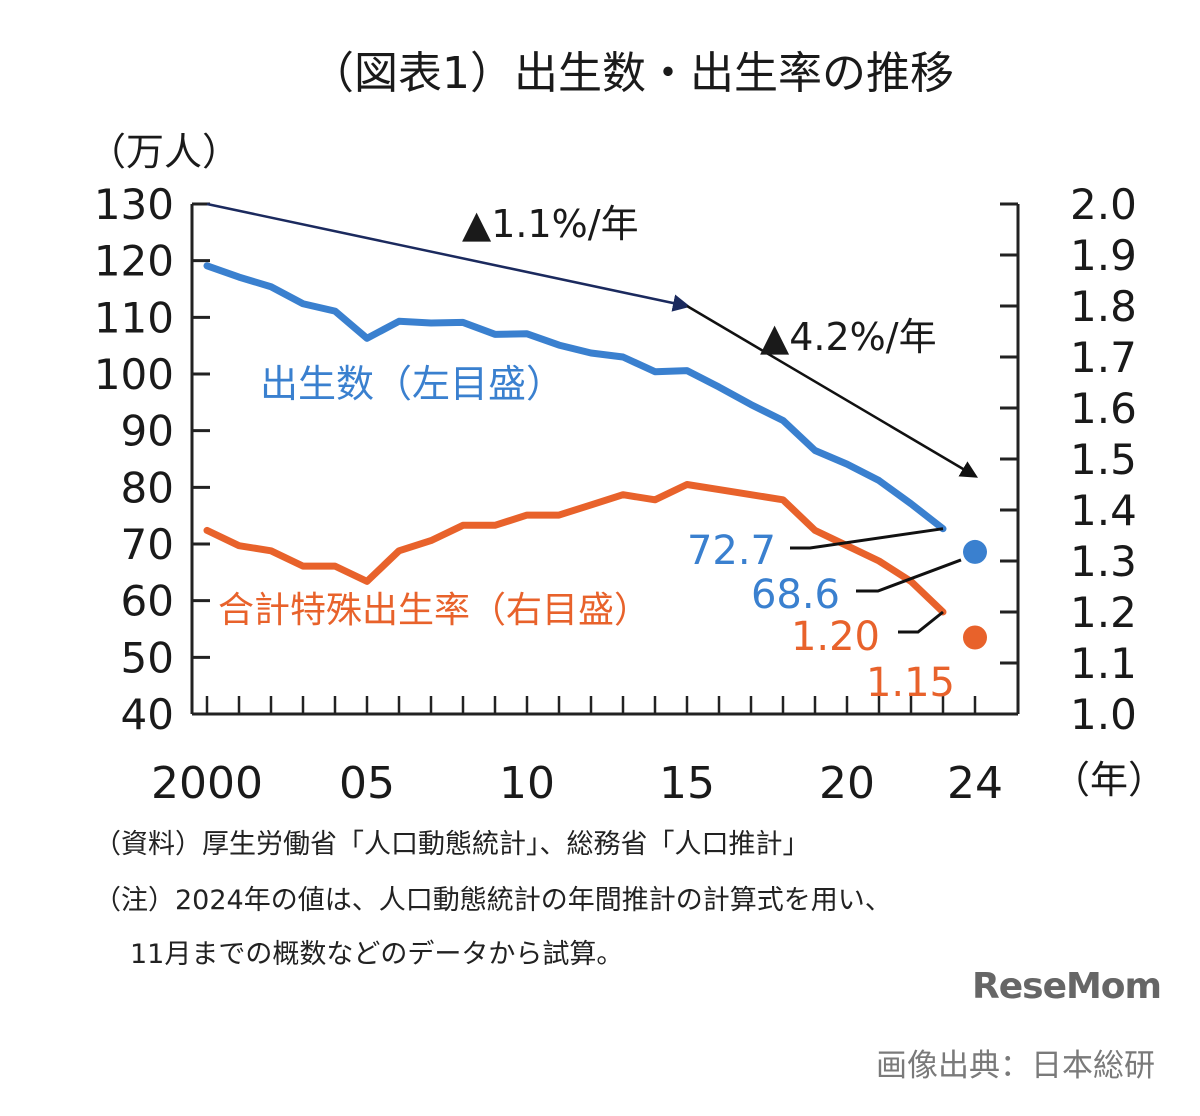 The image size is (1200, 1116). I want to click on footnote-line-1: （注）2024年の値は、人口動態統計の年間推計の計算式を用い、, so click(493, 900).